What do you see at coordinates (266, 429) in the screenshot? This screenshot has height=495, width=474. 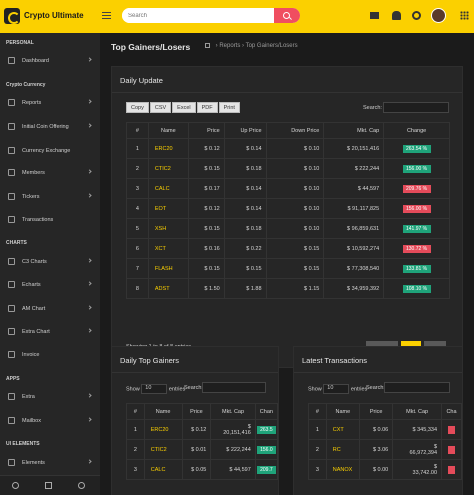 I see `change-badge: 263.5` at bounding box center [266, 429].